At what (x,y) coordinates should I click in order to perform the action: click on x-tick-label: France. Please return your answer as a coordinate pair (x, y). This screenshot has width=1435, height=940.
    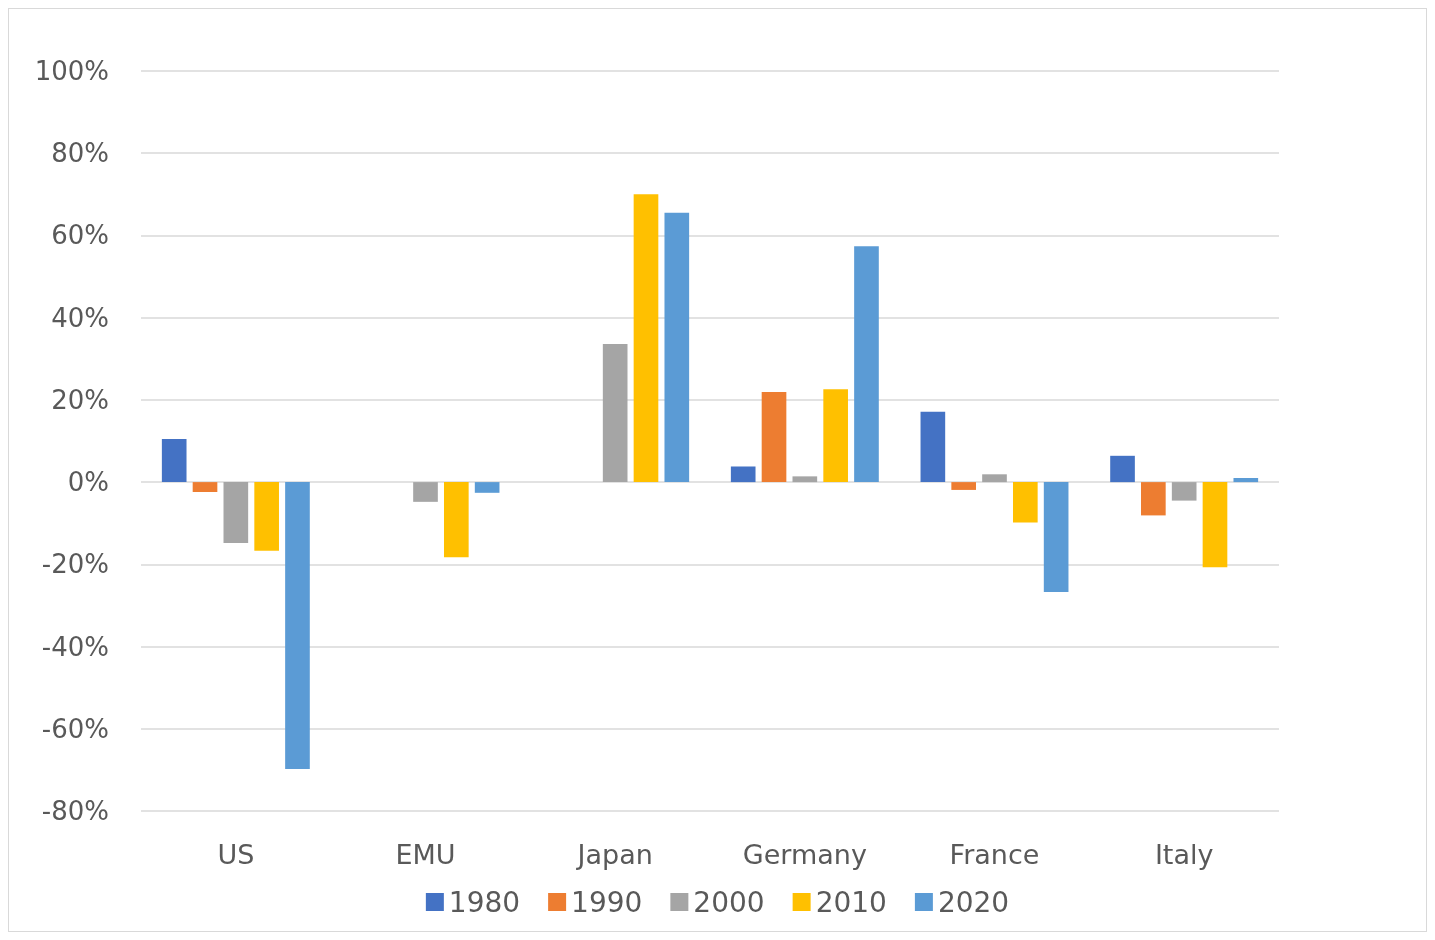
    Looking at the image, I should click on (994, 854).